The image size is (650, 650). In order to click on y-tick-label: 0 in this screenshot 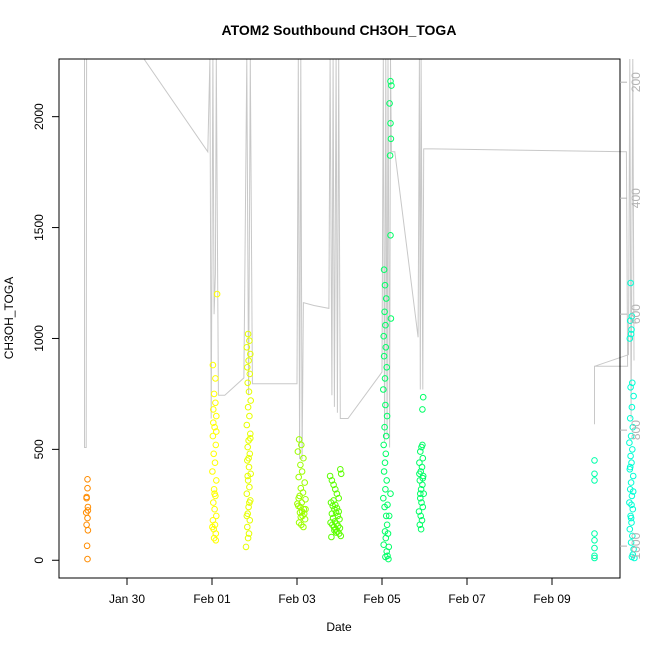, I will do `click(39, 560)`.